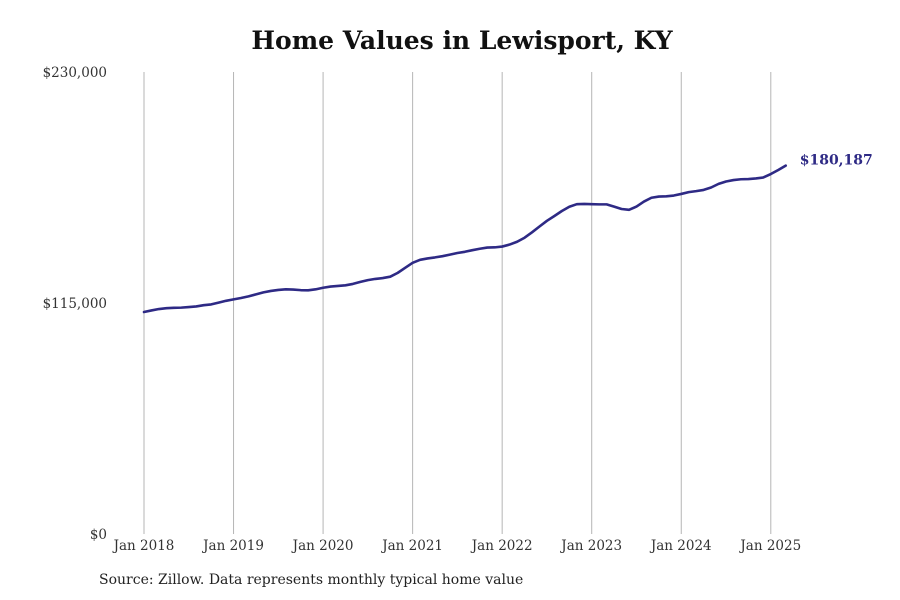  What do you see at coordinates (462, 40) in the screenshot?
I see `chart-title: Home Values in Lewisport, KY` at bounding box center [462, 40].